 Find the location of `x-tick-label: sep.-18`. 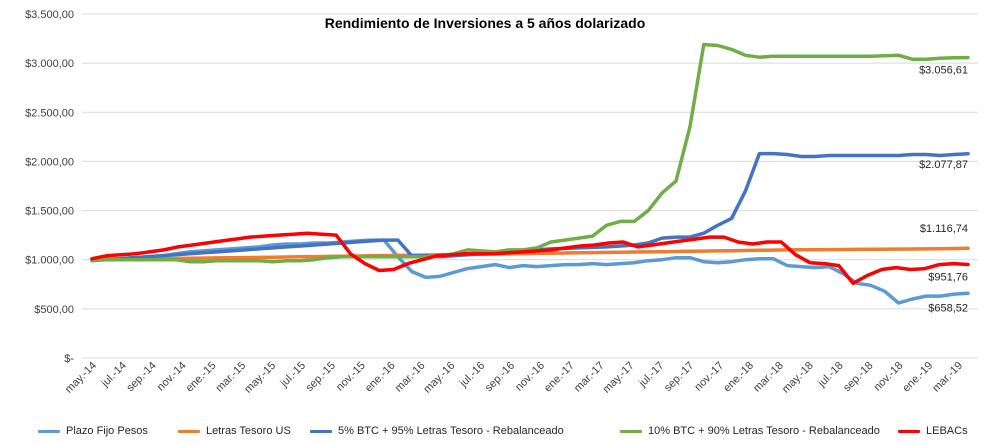

x-tick-label: sep.-18 is located at coordinates (858, 377).